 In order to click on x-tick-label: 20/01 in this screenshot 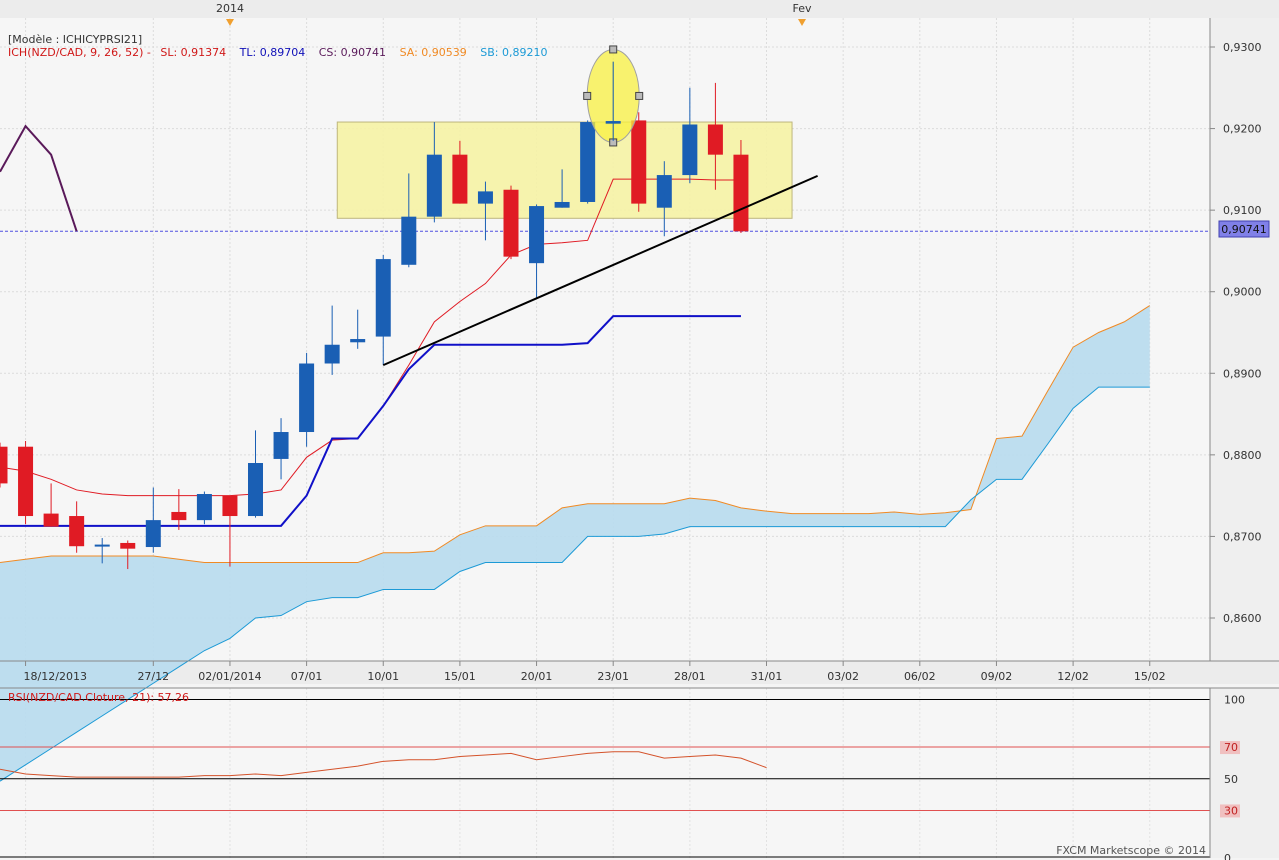, I will do `click(537, 676)`.